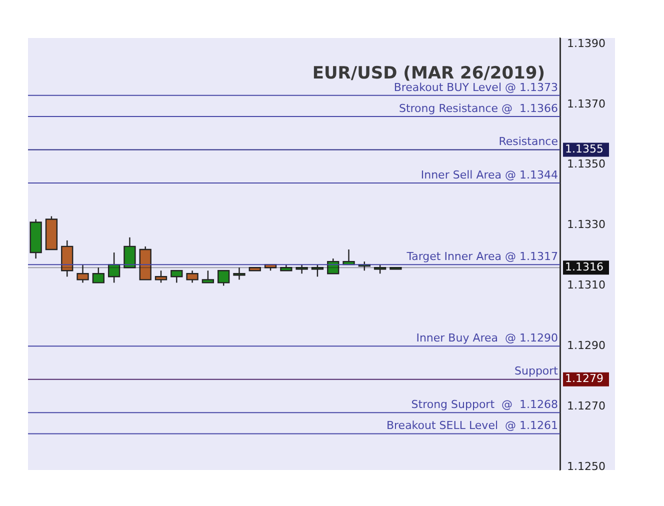 This screenshot has height=506, width=664. I want to click on ref-line-label: Inner Buy Area @ 1.1290, so click(487, 338).